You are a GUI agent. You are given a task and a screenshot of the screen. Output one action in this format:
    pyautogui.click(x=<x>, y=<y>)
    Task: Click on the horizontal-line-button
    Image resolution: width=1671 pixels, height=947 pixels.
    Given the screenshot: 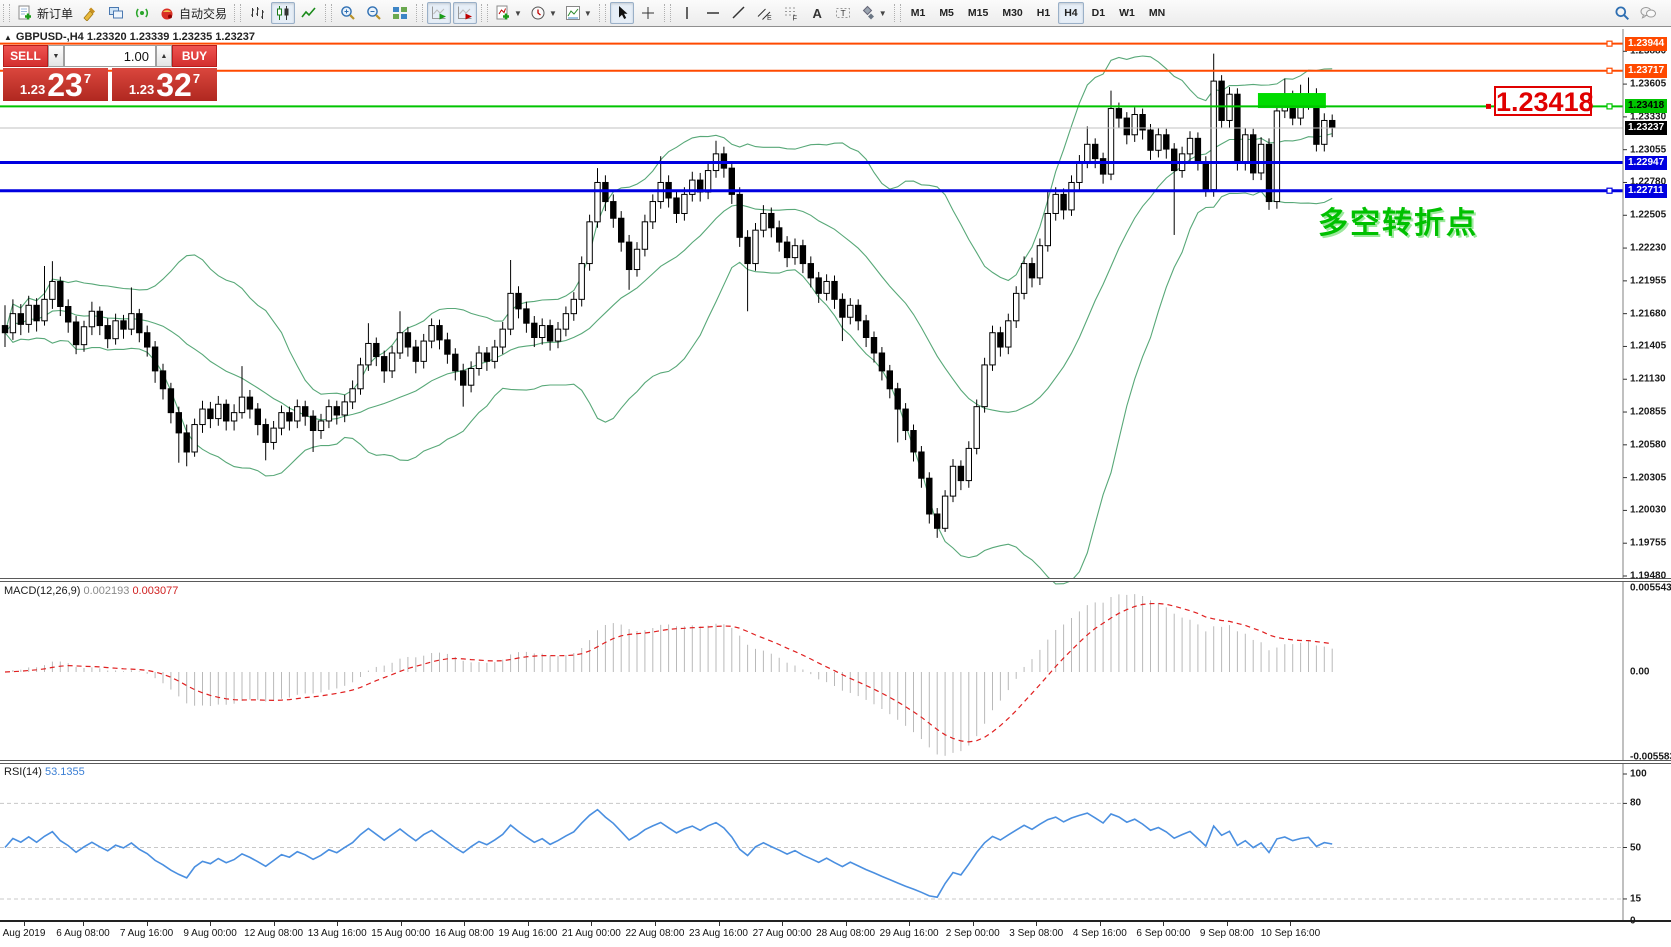 What is the action you would take?
    pyautogui.click(x=713, y=13)
    